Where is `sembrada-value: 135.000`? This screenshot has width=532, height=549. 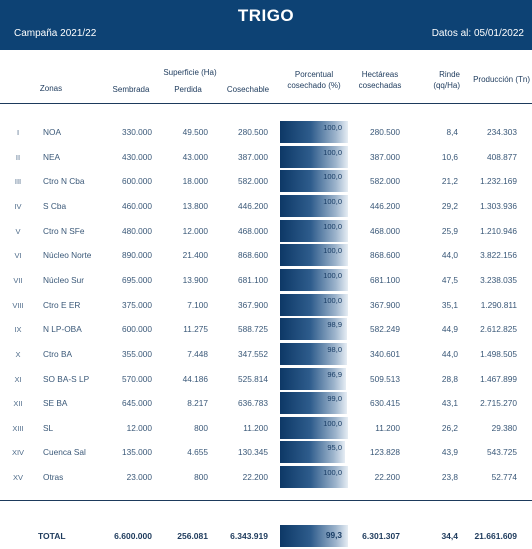 sembrada-value: 135.000 is located at coordinates (137, 452).